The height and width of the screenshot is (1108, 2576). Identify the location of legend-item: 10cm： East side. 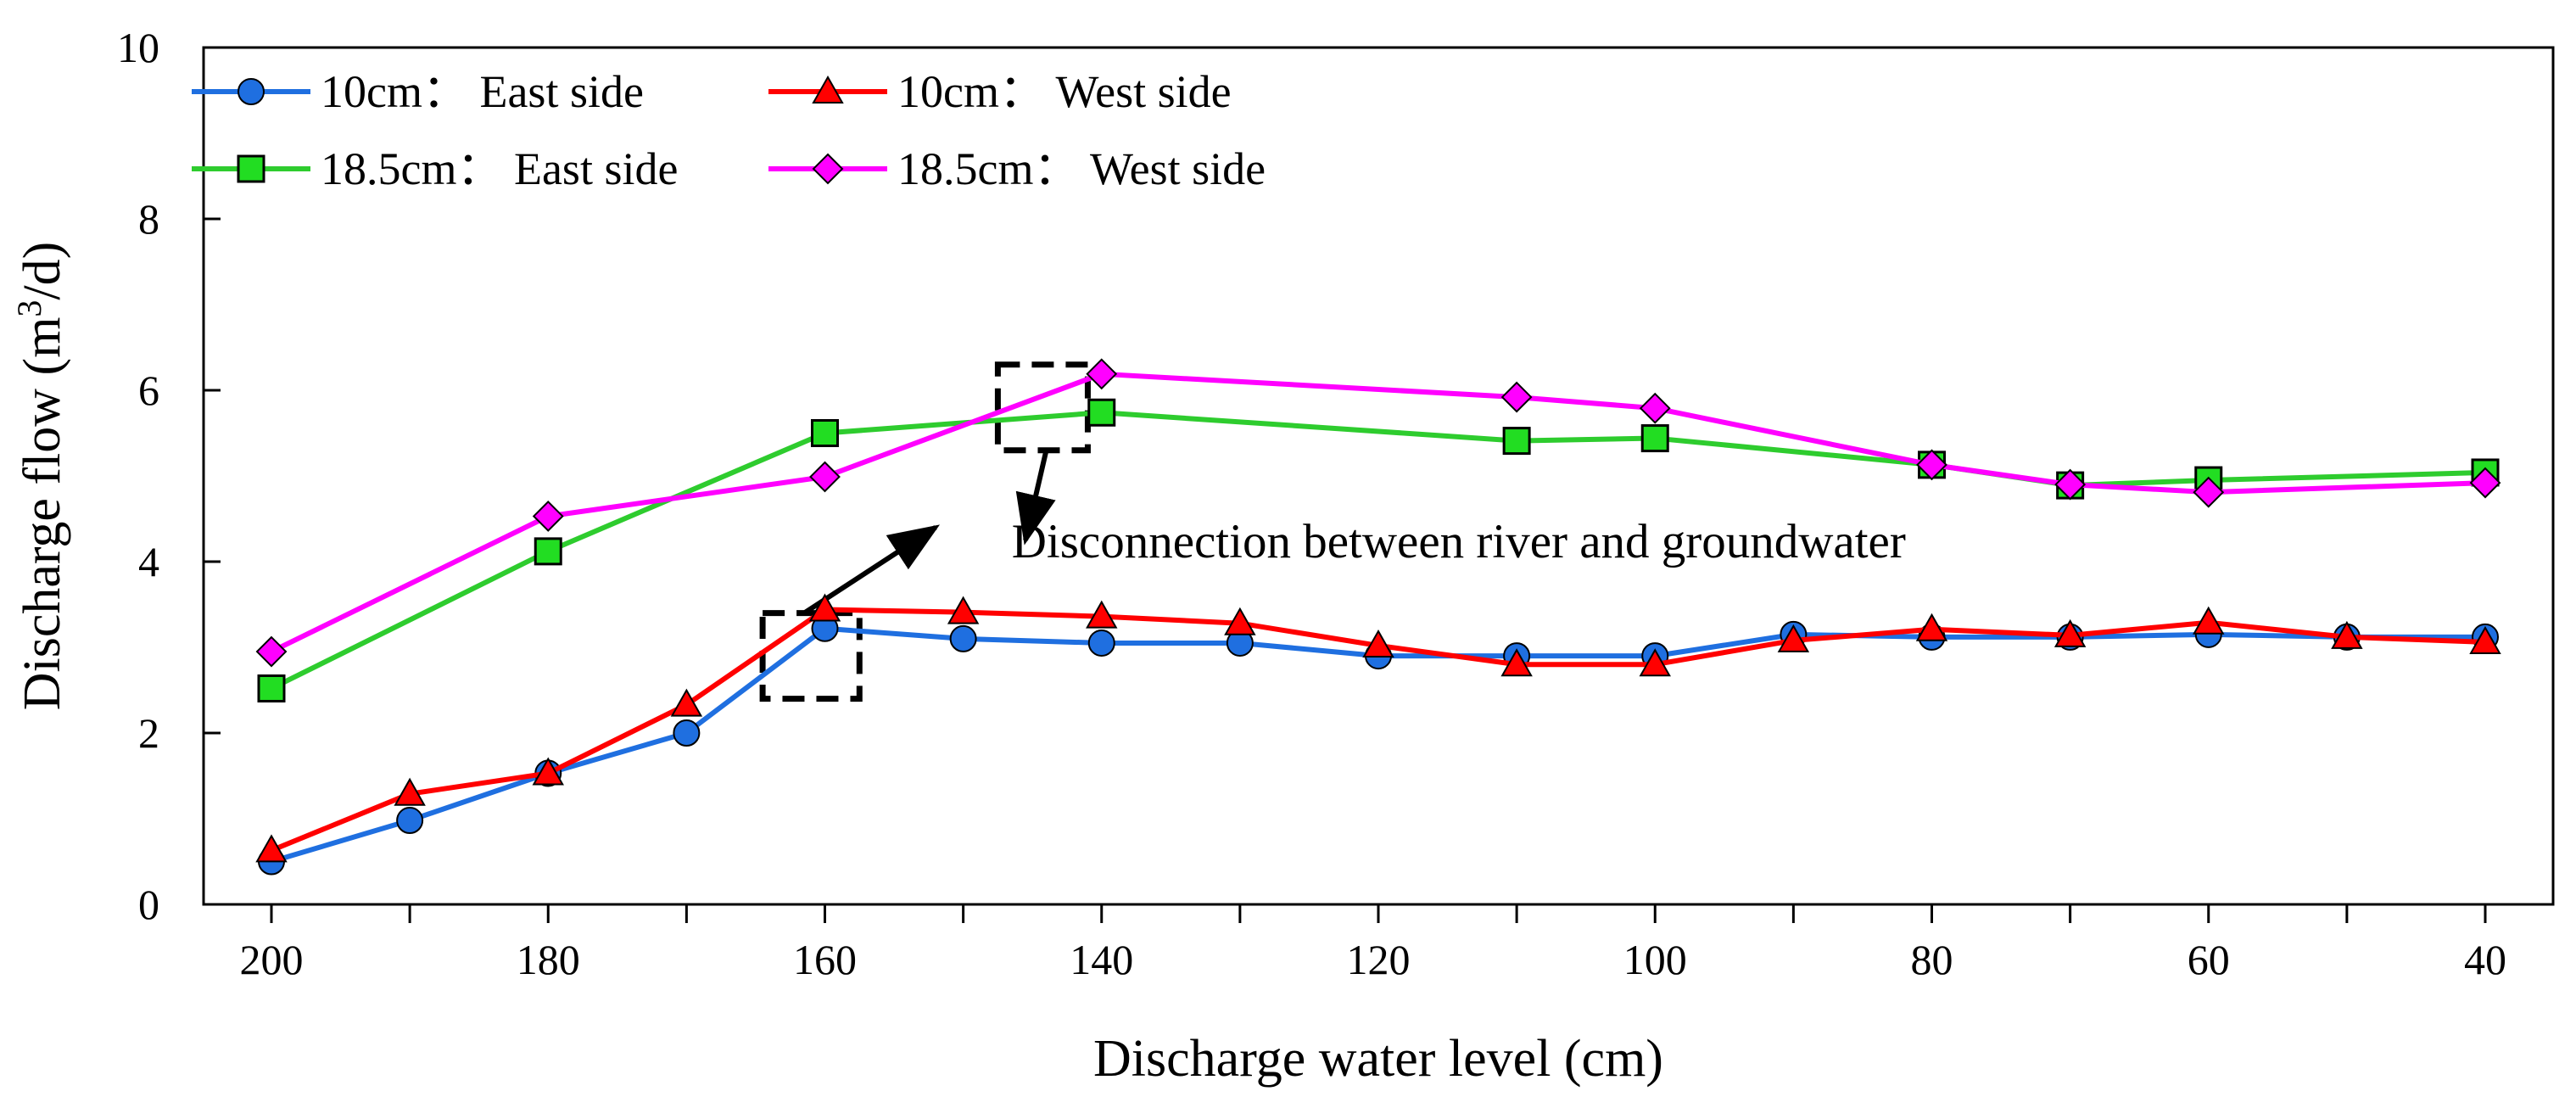
(418, 92).